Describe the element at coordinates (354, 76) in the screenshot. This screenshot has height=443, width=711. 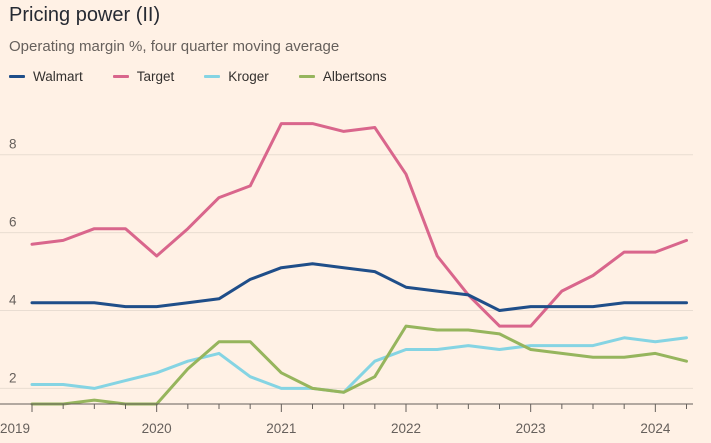
I see `legend-label-albertsons: Albertsons` at that location.